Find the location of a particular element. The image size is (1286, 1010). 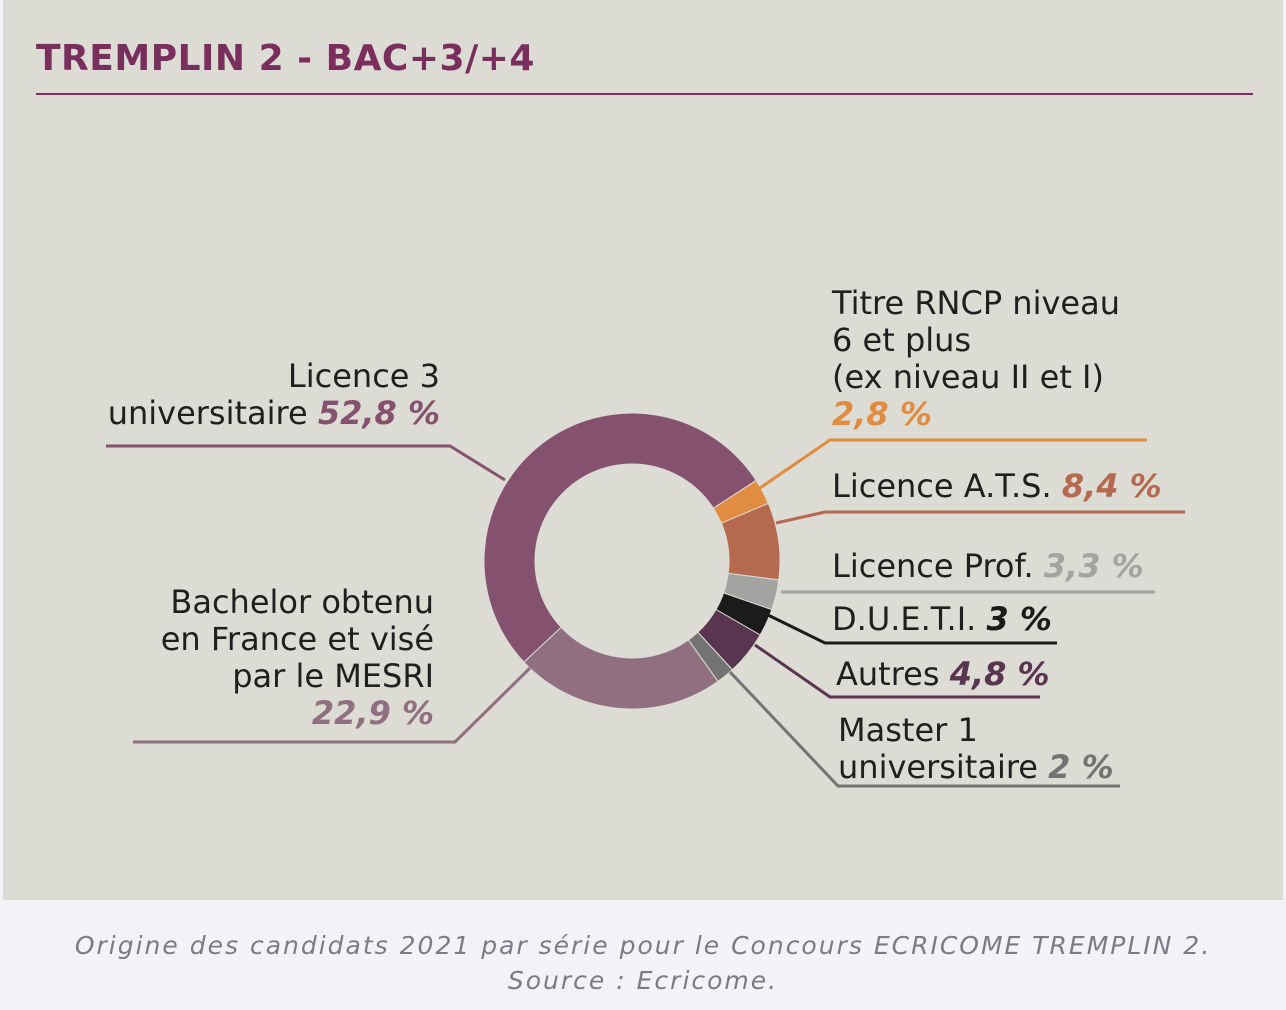

chart-title: TREMPLIN 2 - BAC+3/+4 is located at coordinates (285, 58).